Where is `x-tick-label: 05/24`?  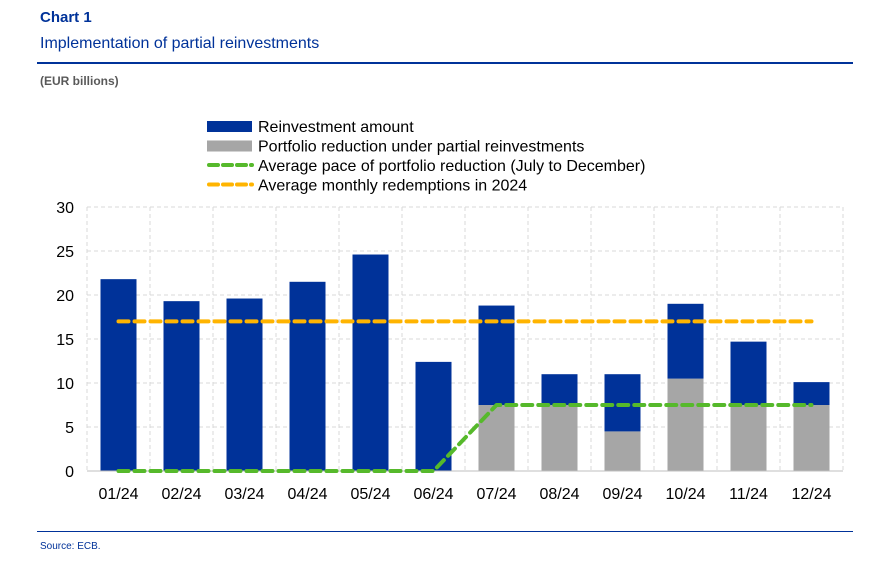 x-tick-label: 05/24 is located at coordinates (370, 494).